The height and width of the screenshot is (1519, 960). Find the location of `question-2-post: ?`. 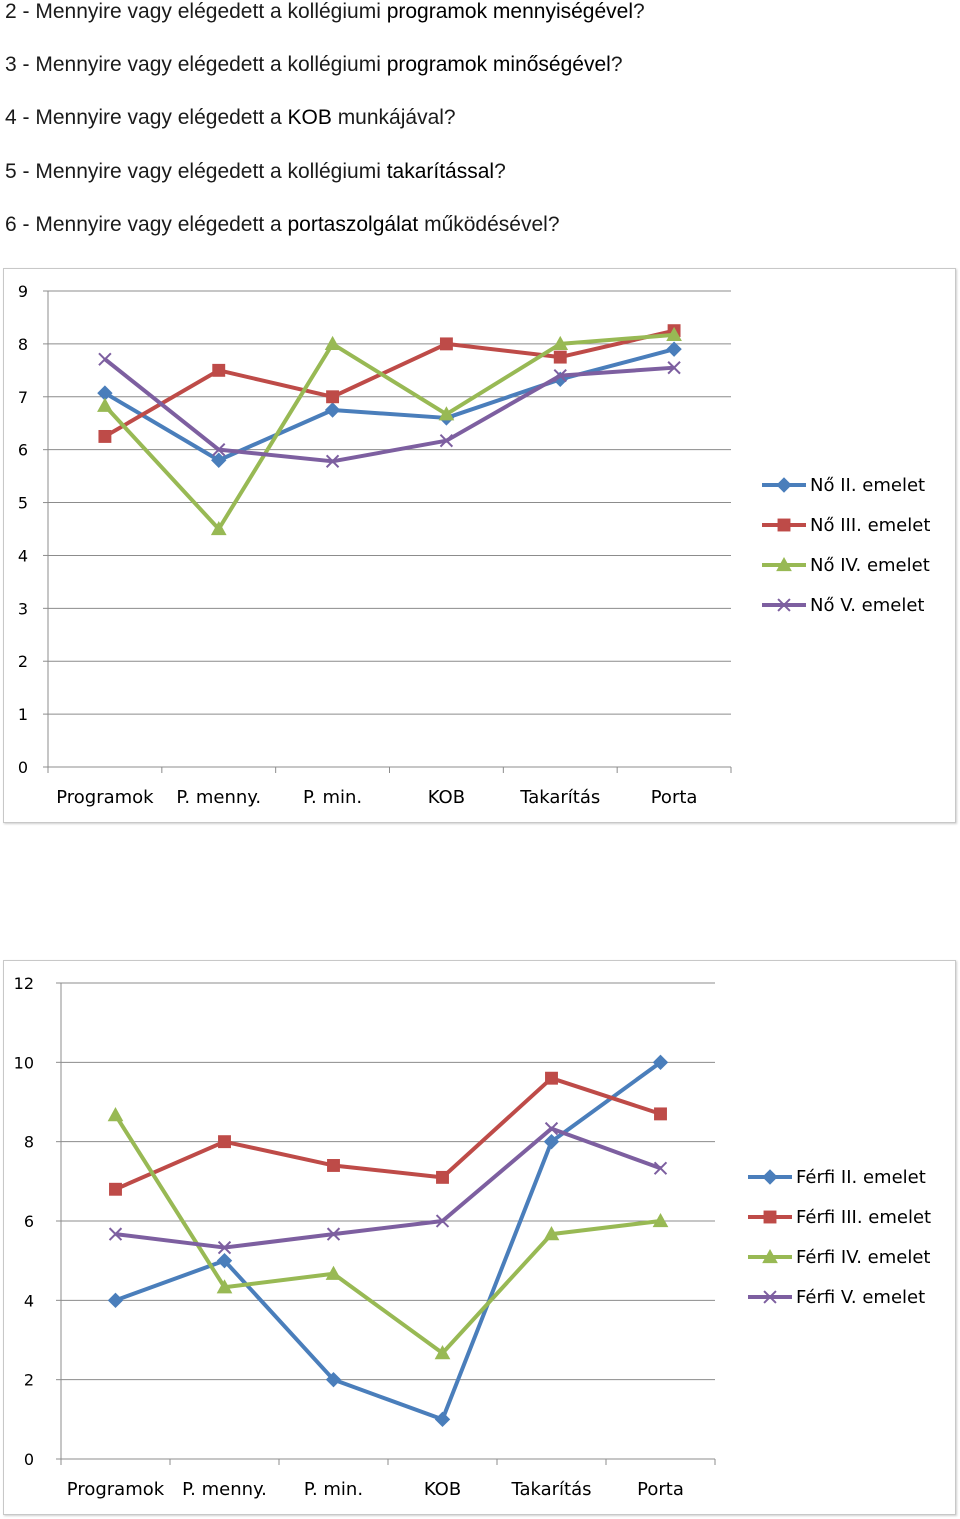

question-2-post: ? is located at coordinates (639, 11).